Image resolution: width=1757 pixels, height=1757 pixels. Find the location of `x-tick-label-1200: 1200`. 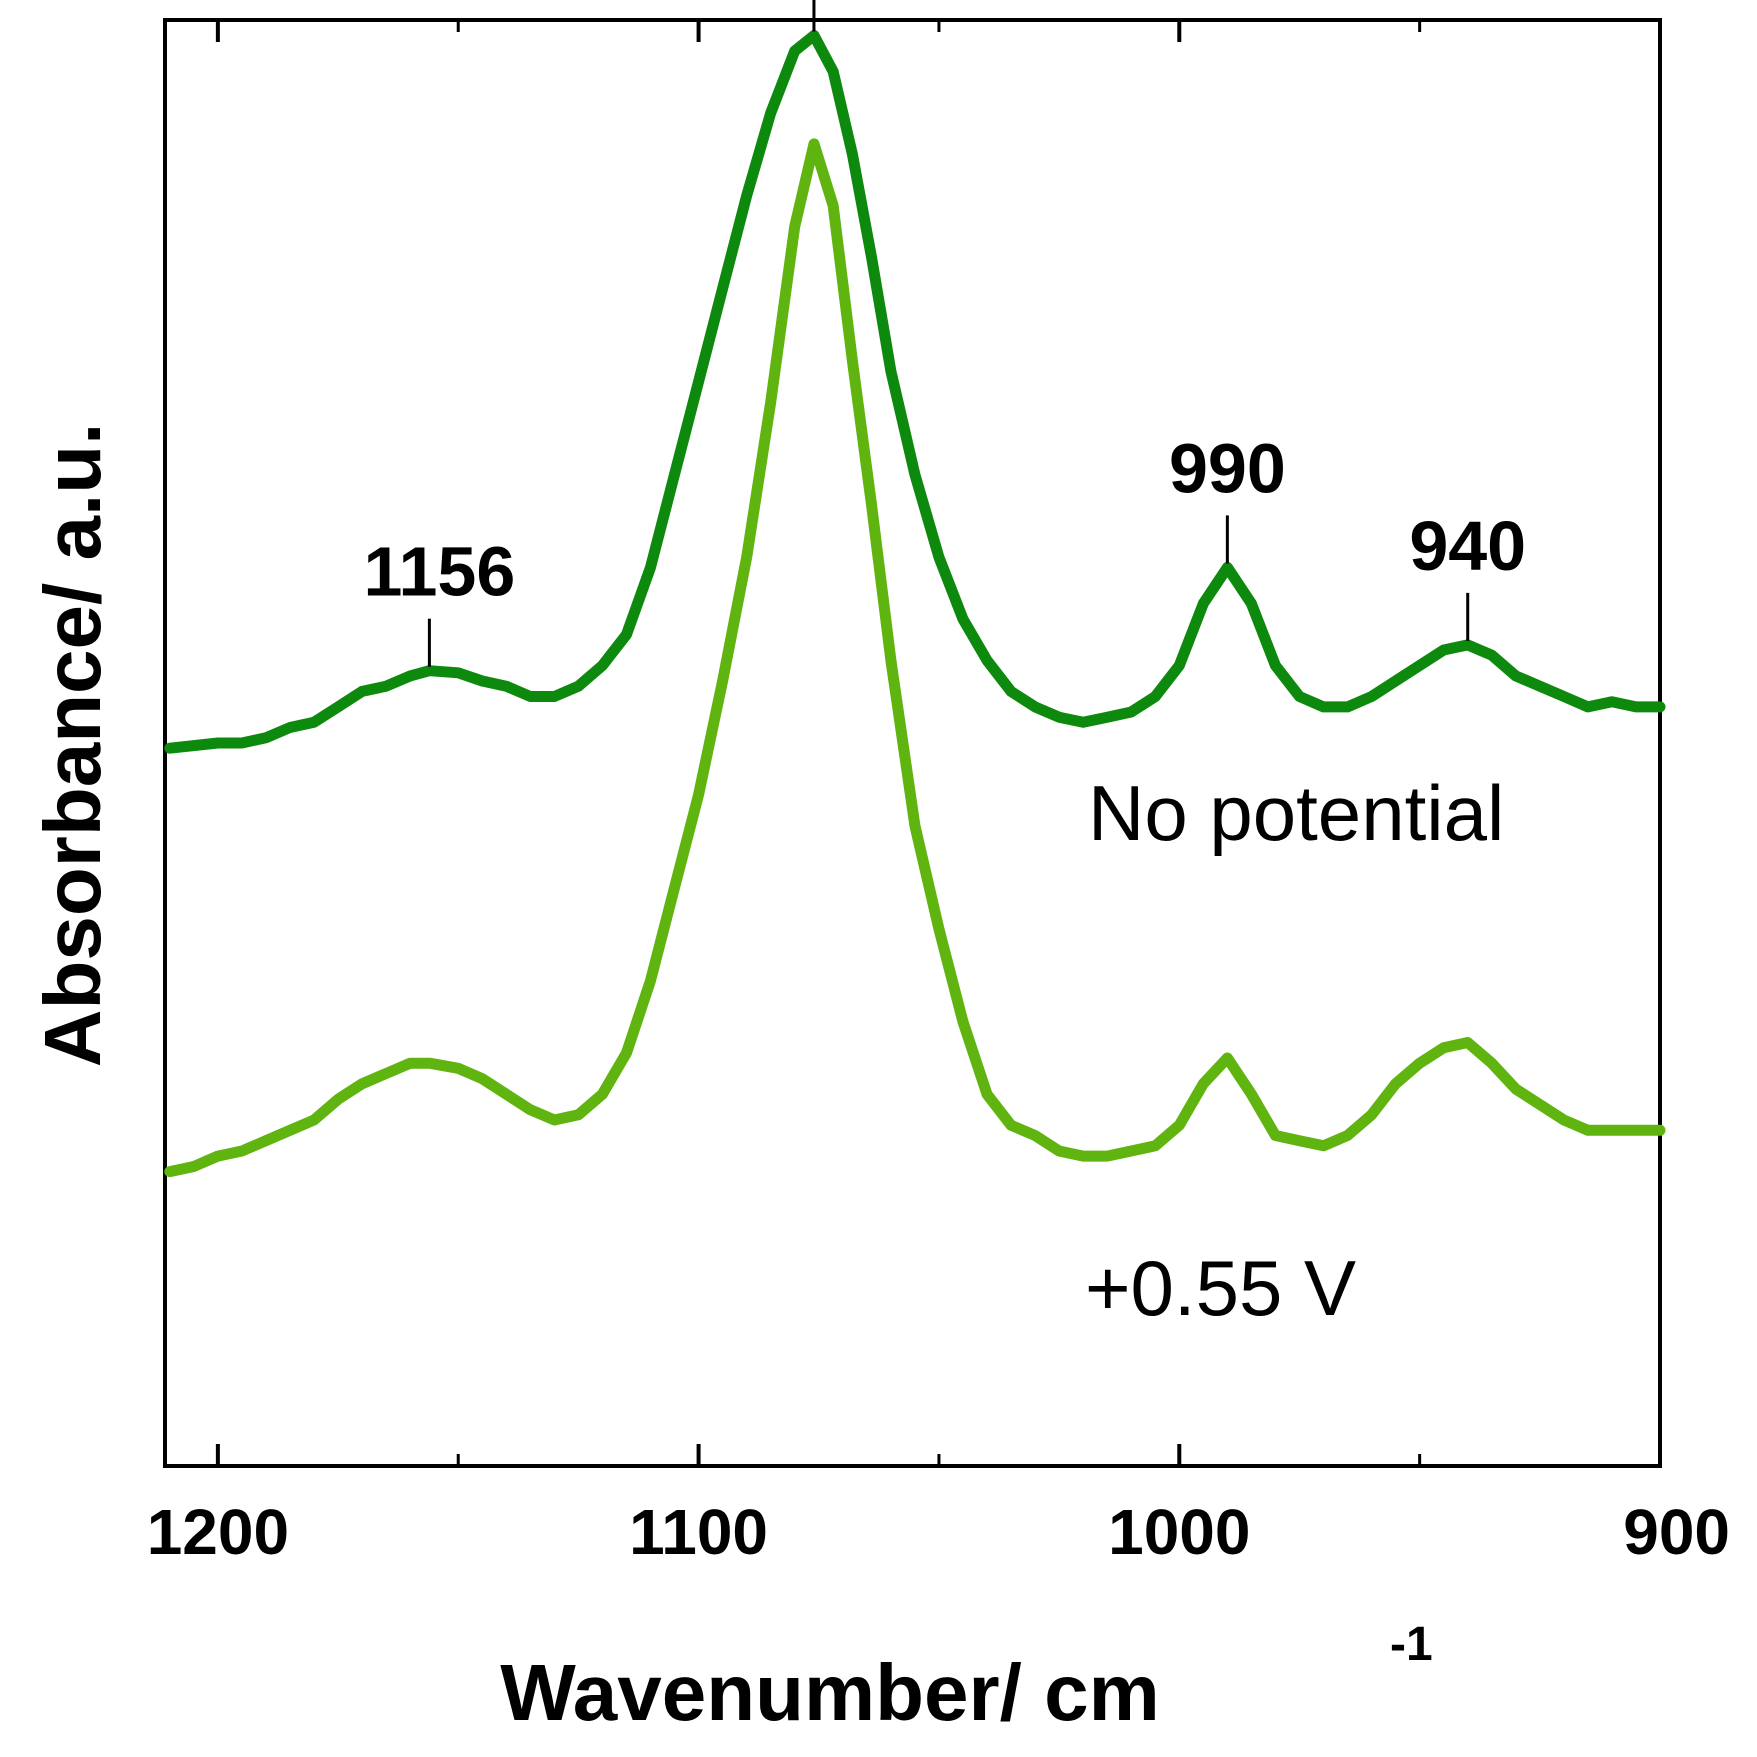

x-tick-label-1200: 1200 is located at coordinates (218, 1532).